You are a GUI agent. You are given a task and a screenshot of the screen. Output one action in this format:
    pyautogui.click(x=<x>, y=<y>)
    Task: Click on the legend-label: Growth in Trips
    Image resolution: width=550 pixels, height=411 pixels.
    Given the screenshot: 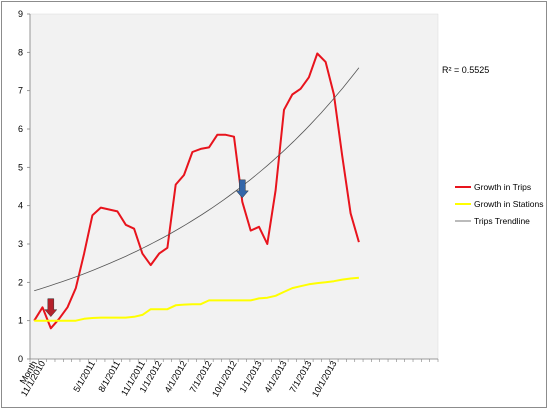 What is the action you would take?
    pyautogui.click(x=502, y=187)
    